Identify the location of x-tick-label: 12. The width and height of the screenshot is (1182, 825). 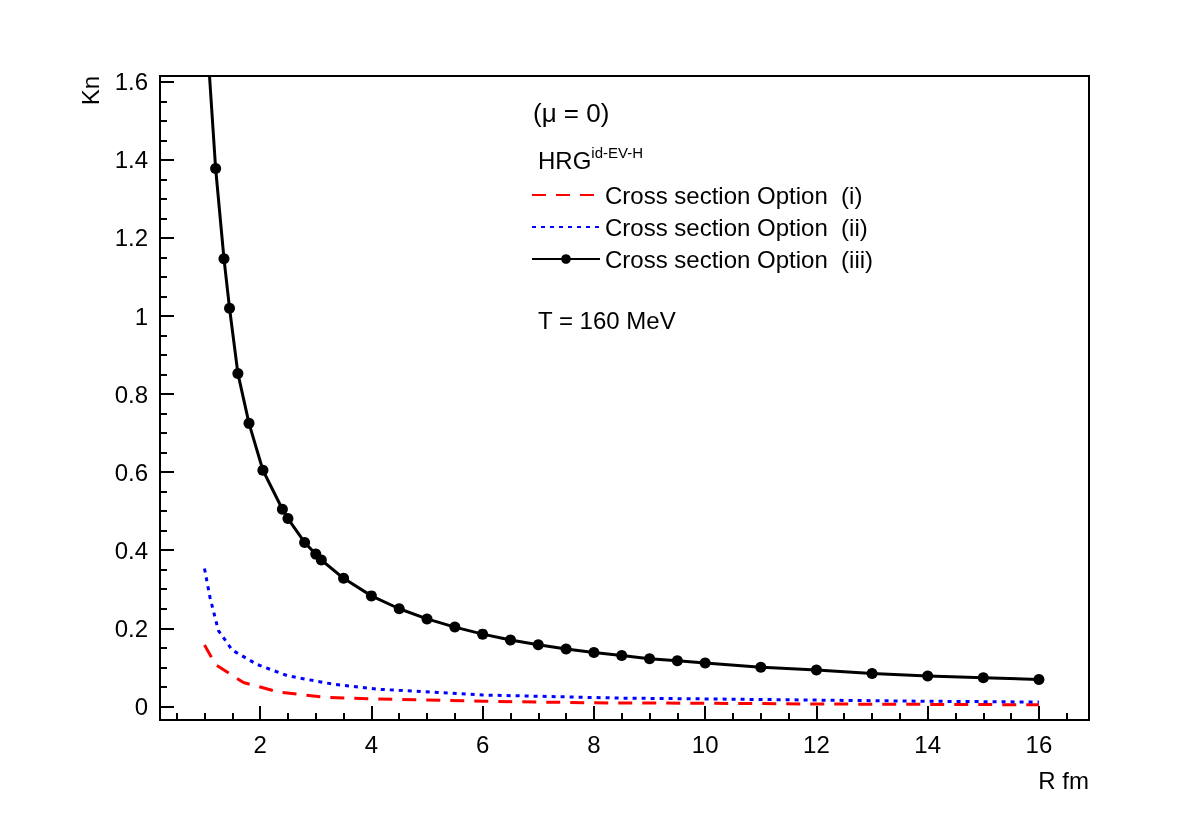
(816, 744).